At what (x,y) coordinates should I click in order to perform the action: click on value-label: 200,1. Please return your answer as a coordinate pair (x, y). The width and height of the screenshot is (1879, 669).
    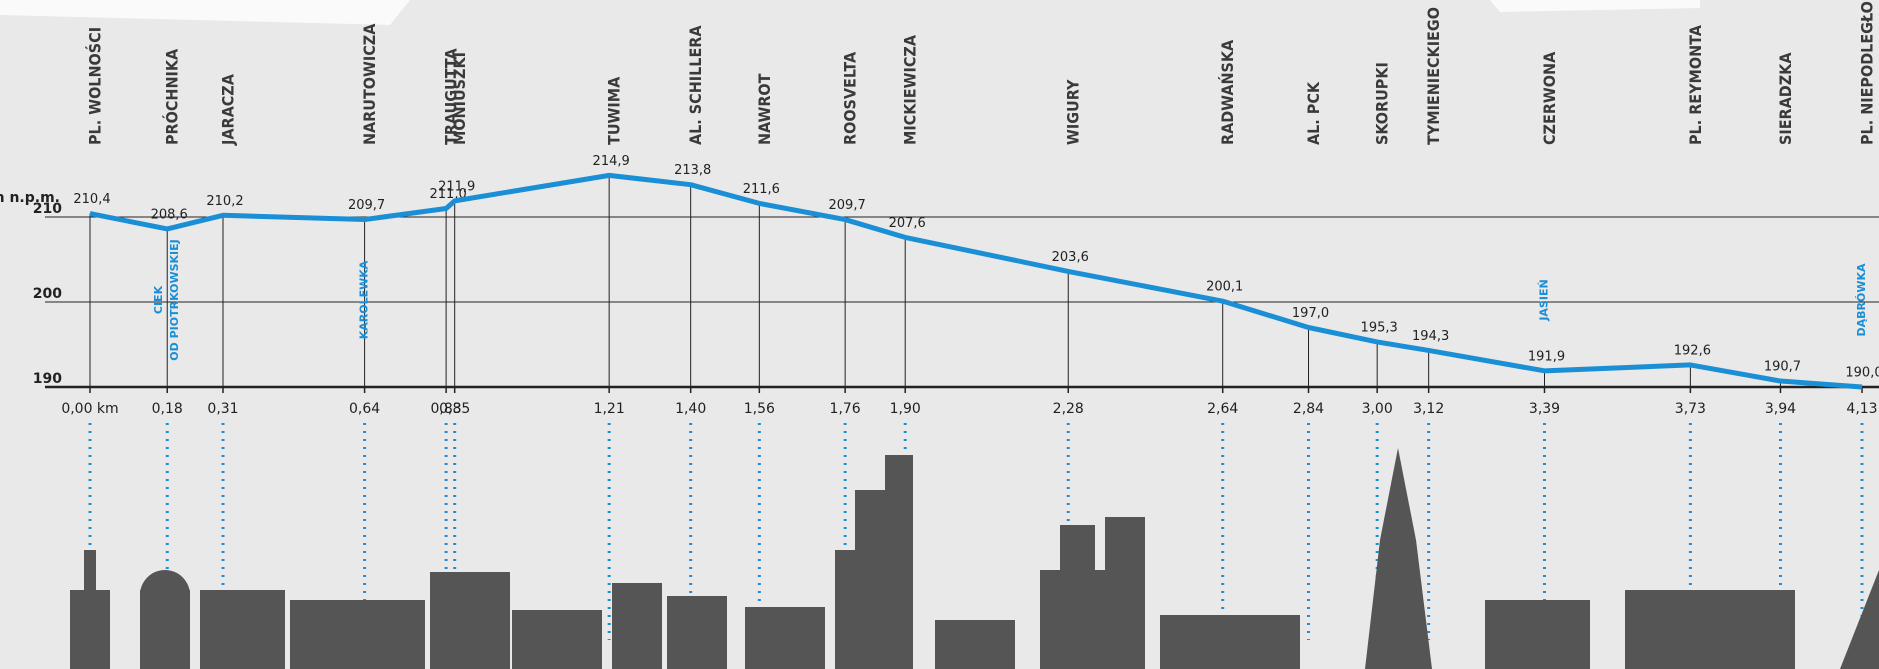
    Looking at the image, I should click on (1224, 287).